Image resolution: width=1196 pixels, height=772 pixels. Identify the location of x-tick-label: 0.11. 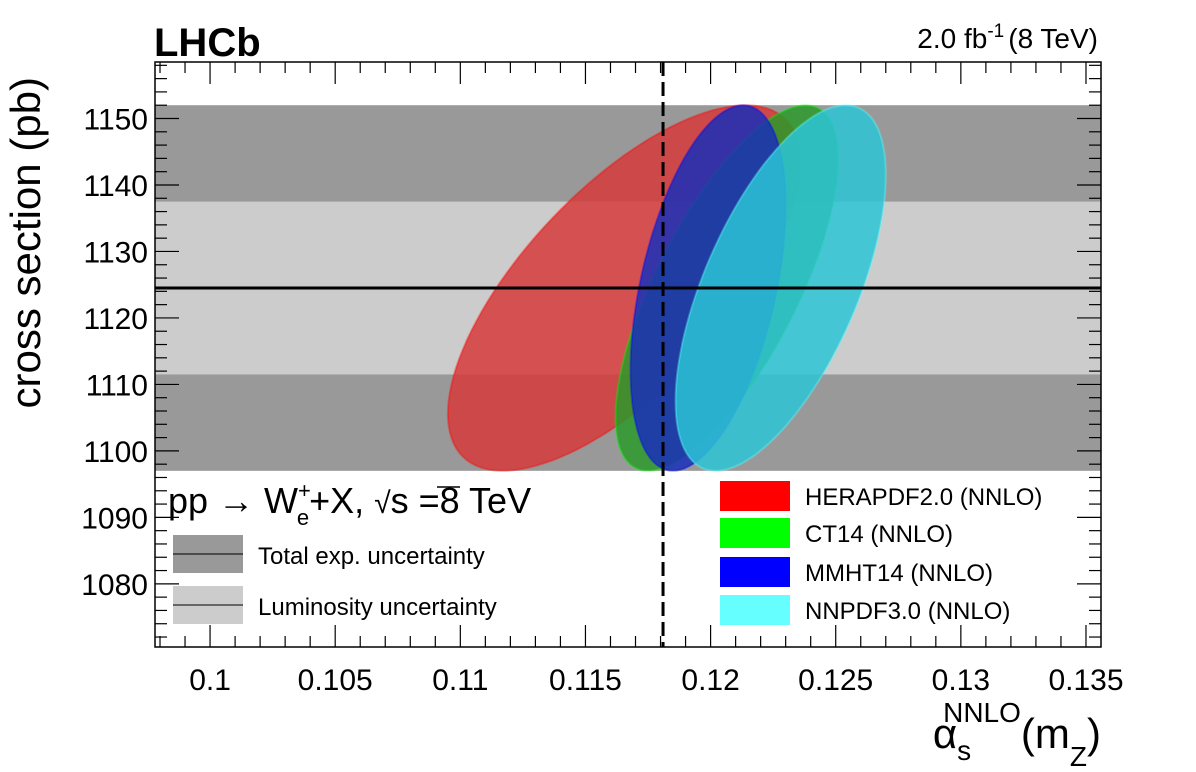
(460, 680).